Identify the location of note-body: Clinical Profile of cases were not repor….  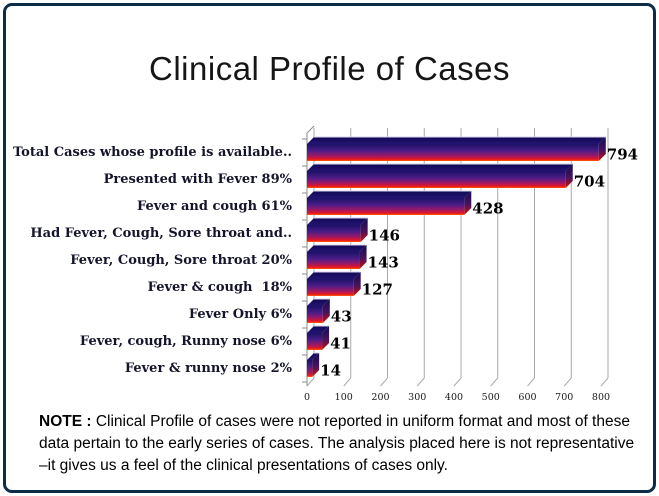
(337, 443).